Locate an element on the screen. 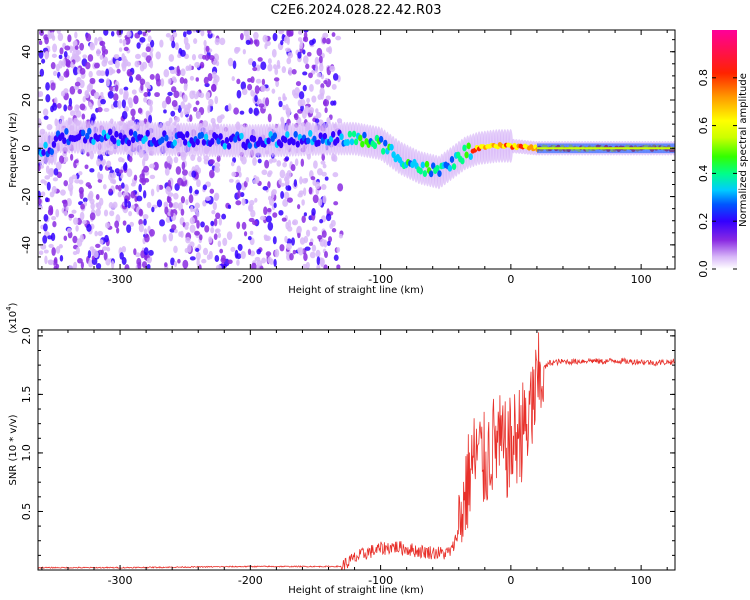 Image resolution: width=750 pixels, height=600 pixels. bottom-y-tick-label: 2.0 is located at coordinates (26, 336).